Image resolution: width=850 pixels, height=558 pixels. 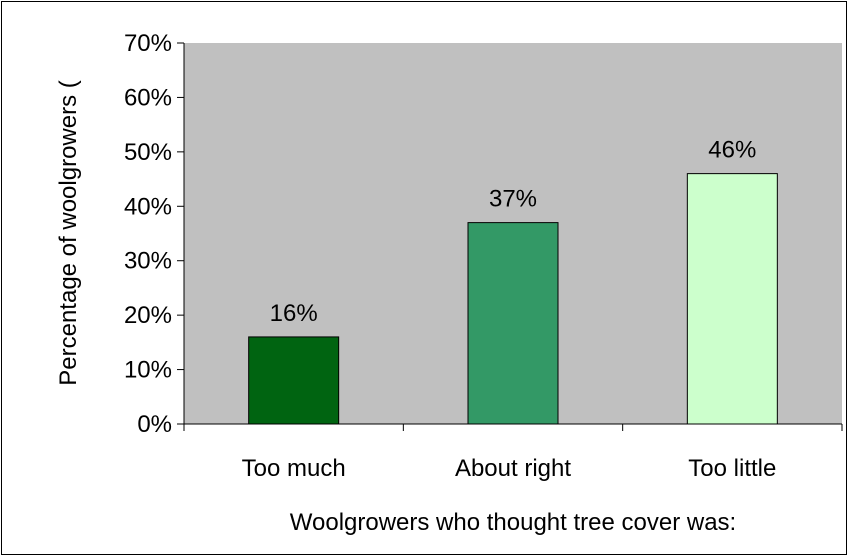 What do you see at coordinates (732, 299) in the screenshot?
I see `bar-too-little` at bounding box center [732, 299].